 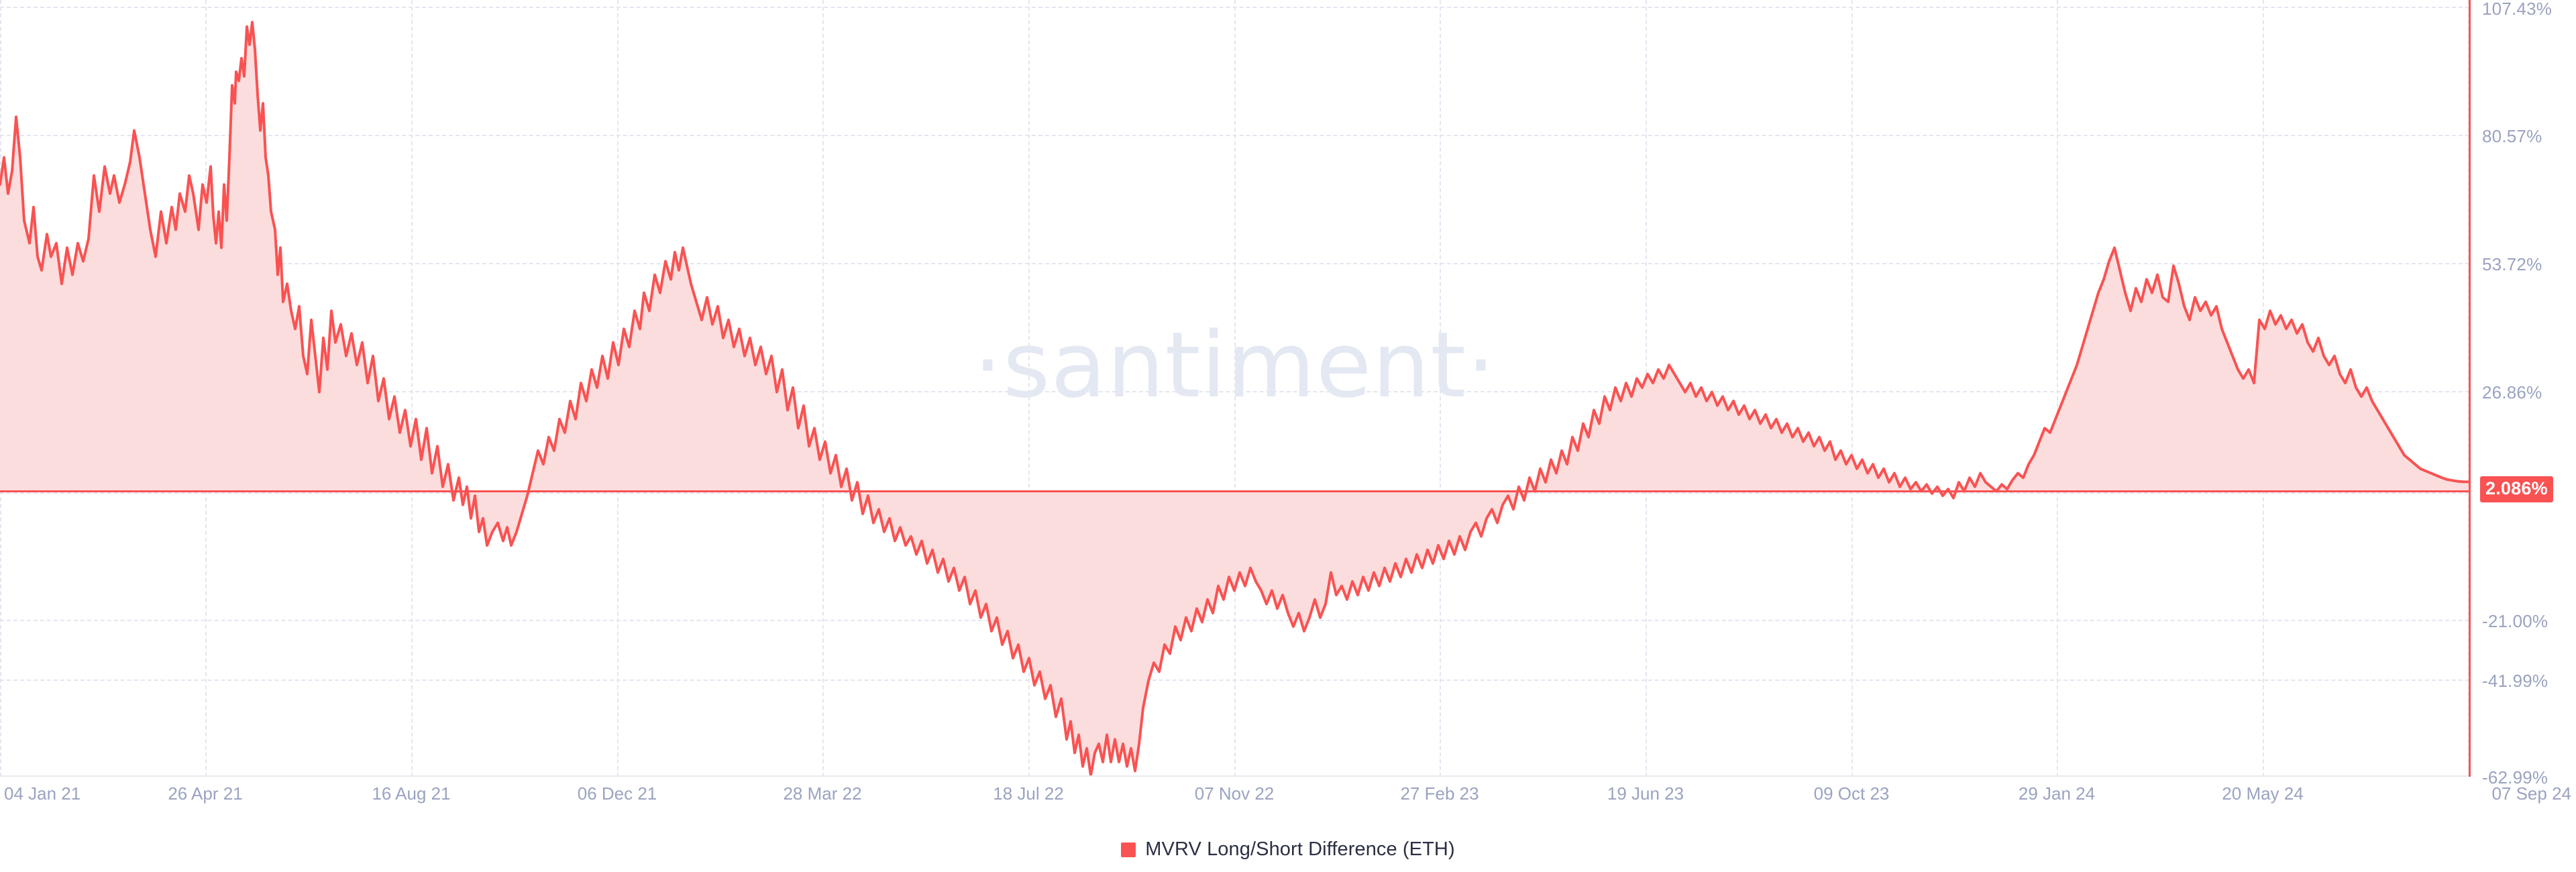 What do you see at coordinates (2057, 793) in the screenshot?
I see `x-axis-tick-label: 29 Jan 24` at bounding box center [2057, 793].